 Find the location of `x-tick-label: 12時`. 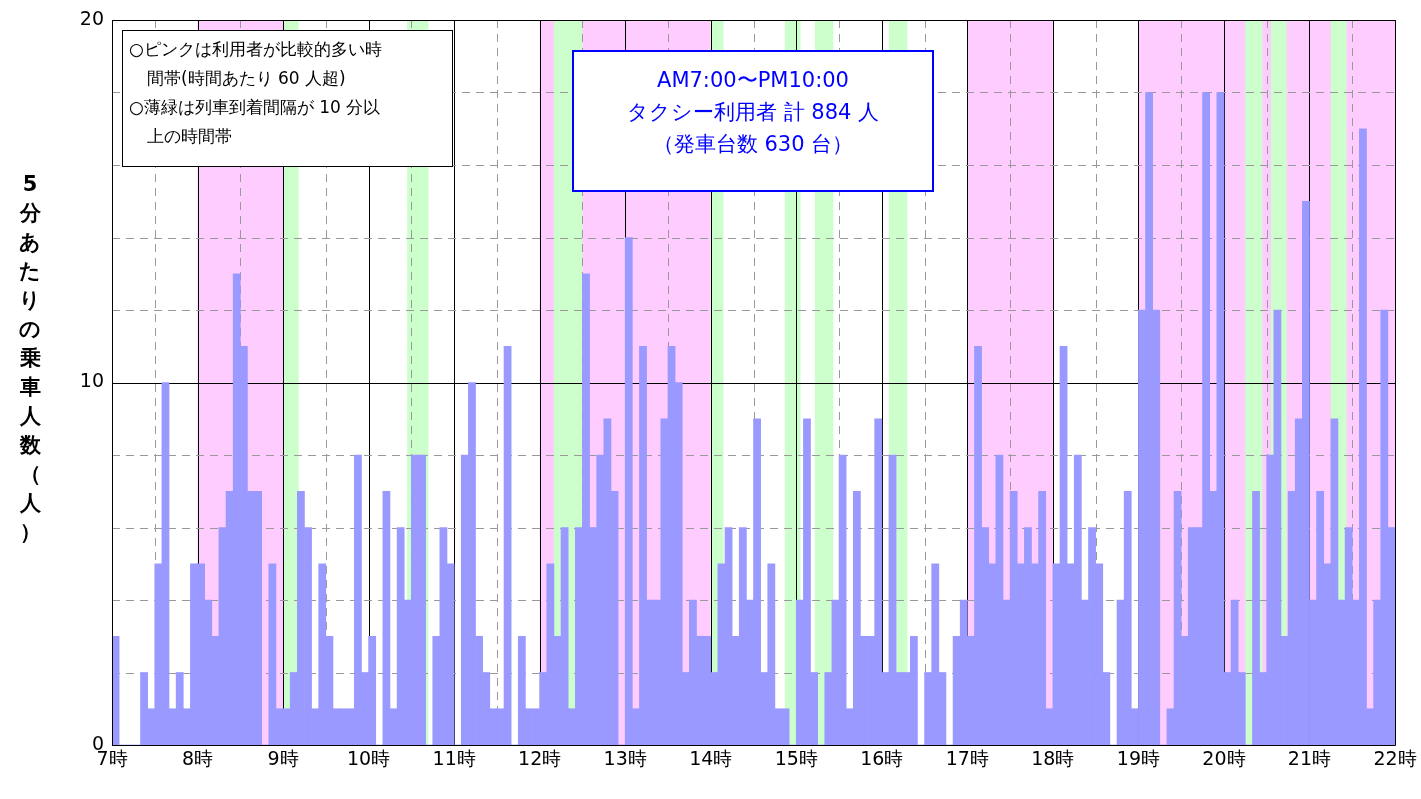

x-tick-label: 12時 is located at coordinates (540, 758).